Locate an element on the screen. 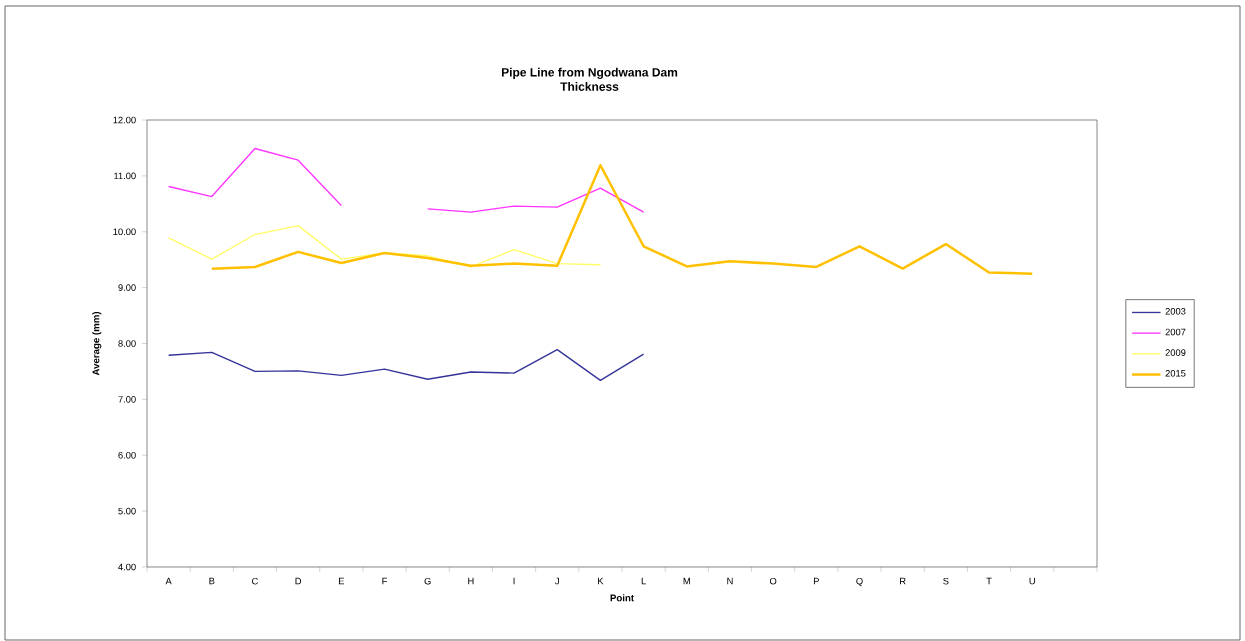  y-tick-label: 4.00 is located at coordinates (127, 567).